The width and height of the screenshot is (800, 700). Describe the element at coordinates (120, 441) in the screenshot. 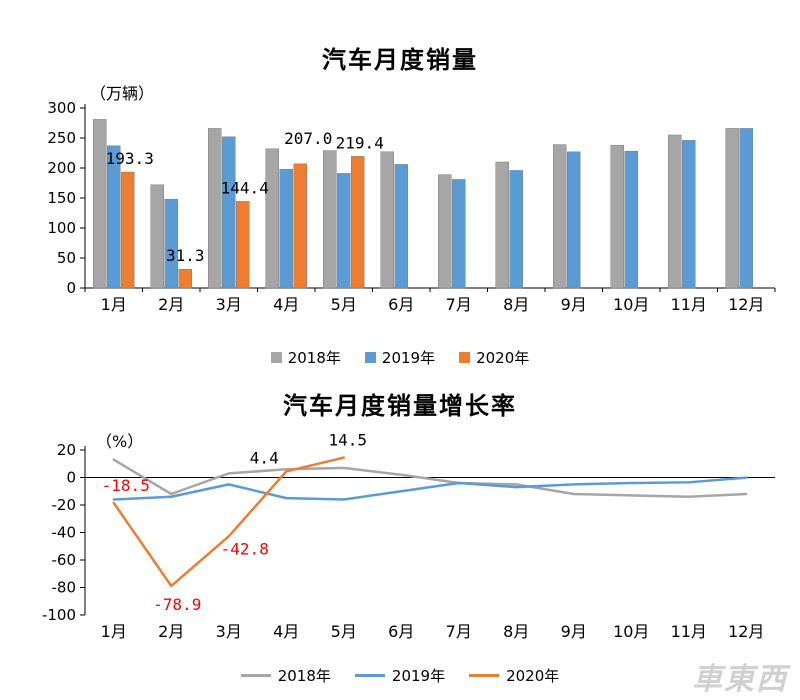

I see `y-axis-unit-label-growth: （%）` at that location.